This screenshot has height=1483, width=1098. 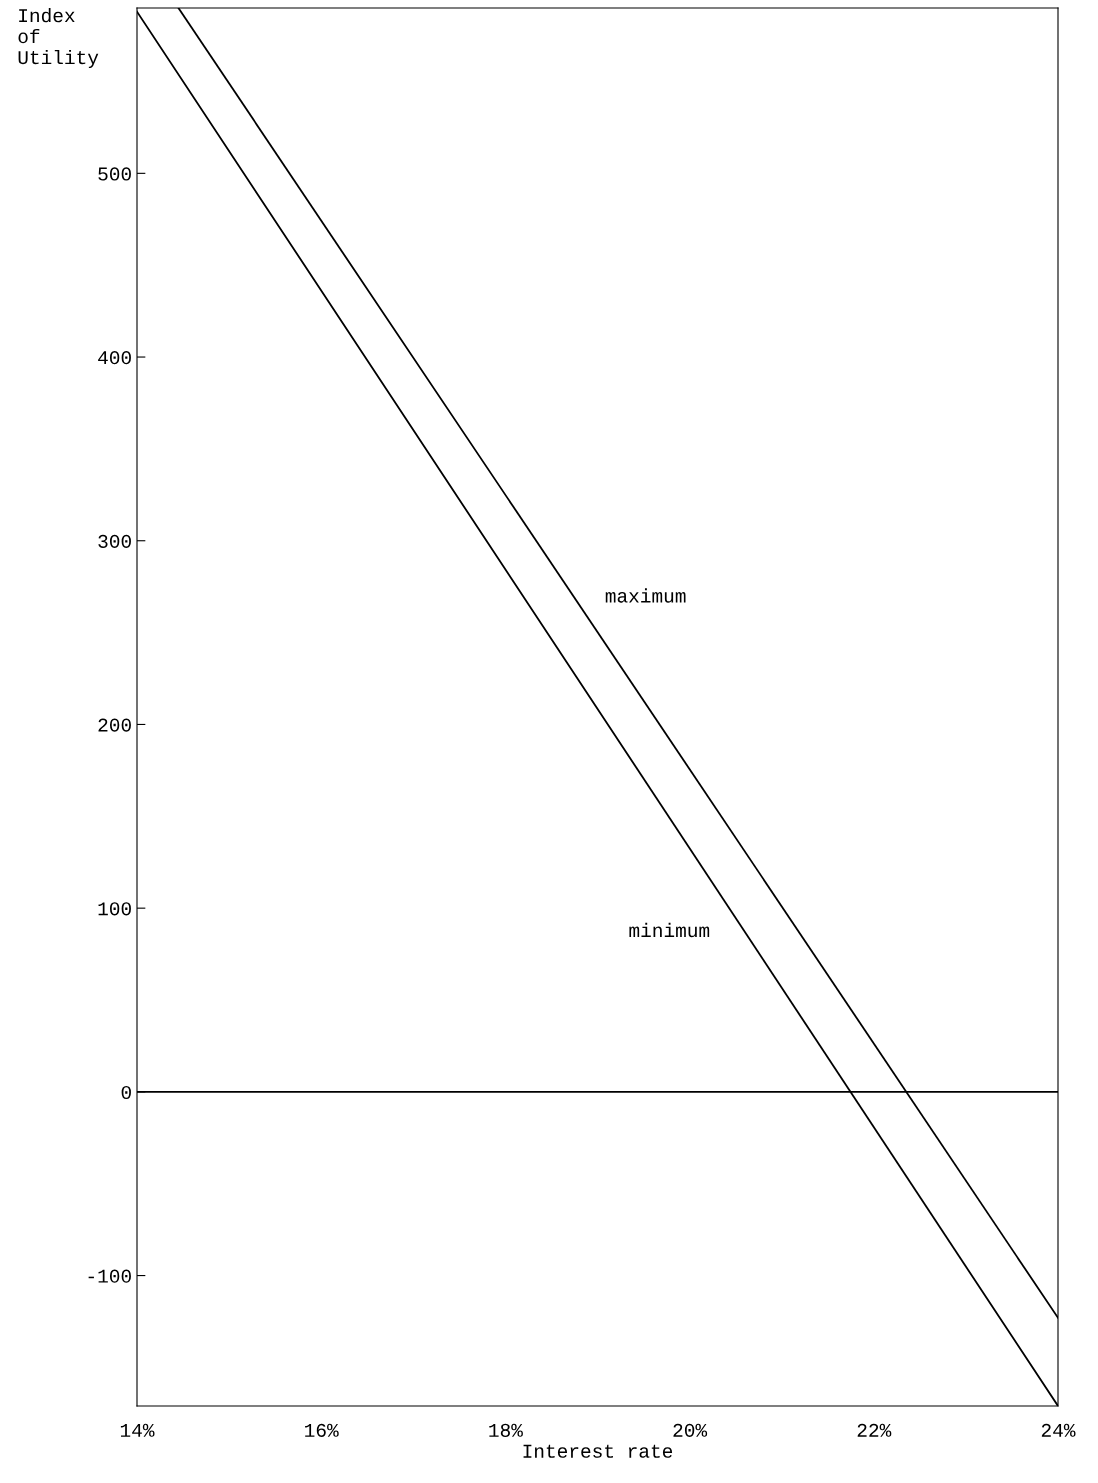 I want to click on y-tick-label: 100, so click(x=114, y=909).